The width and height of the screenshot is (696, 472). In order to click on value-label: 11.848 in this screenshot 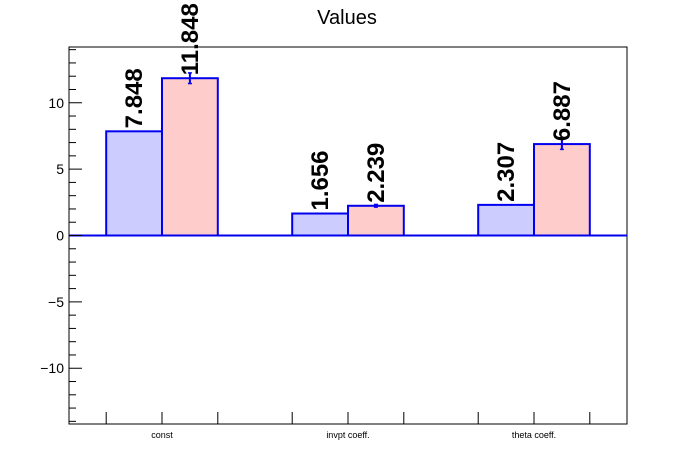, I will do `click(190, 39)`.